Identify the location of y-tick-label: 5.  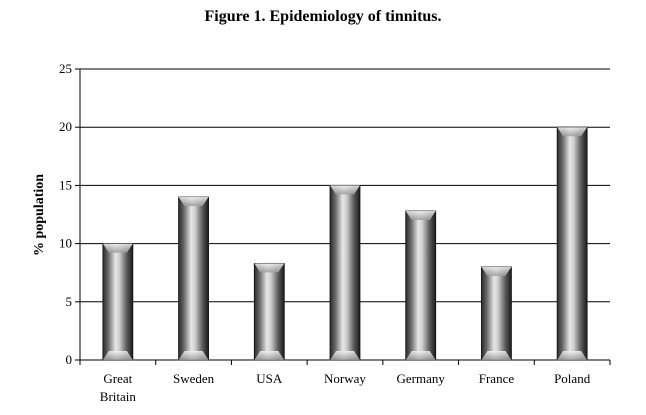
(69, 301).